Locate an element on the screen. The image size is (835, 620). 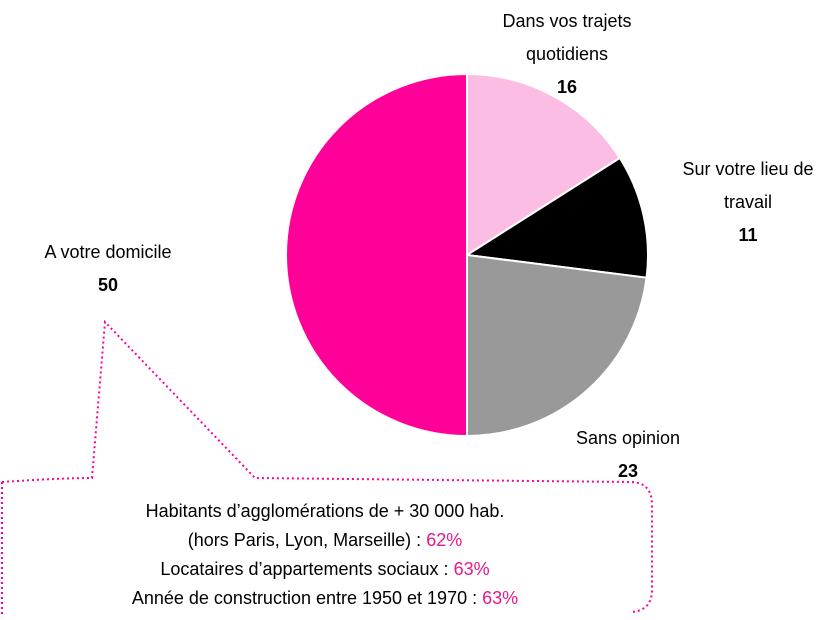
category-name: Dans vos trajets quotidiens is located at coordinates (567, 37).